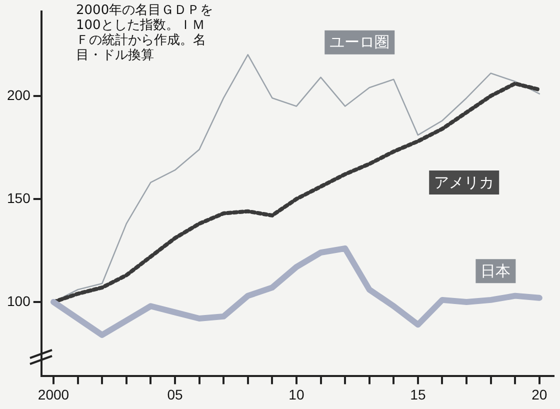  Describe the element at coordinates (54, 394) in the screenshot. I see `x-tick-label: 2000` at that location.